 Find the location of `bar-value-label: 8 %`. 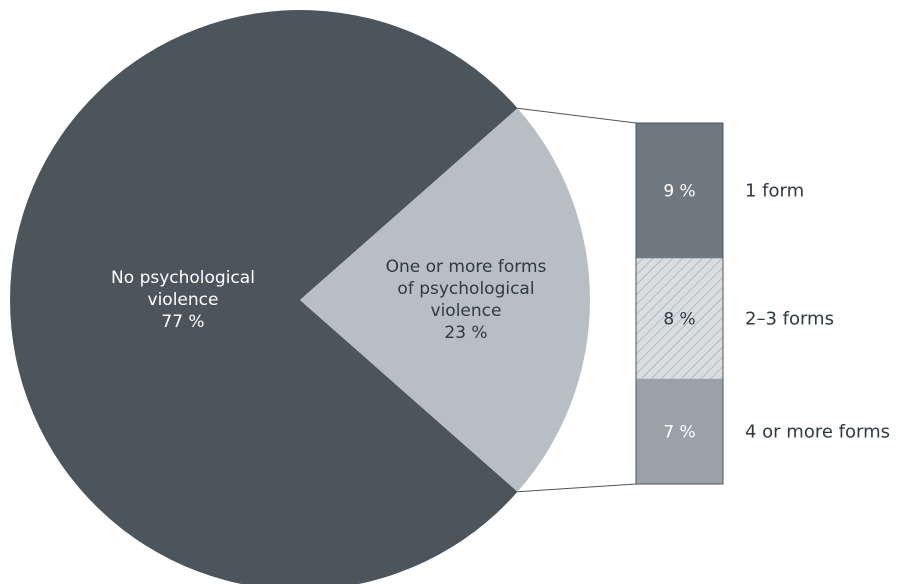

bar-value-label: 8 % is located at coordinates (679, 320).